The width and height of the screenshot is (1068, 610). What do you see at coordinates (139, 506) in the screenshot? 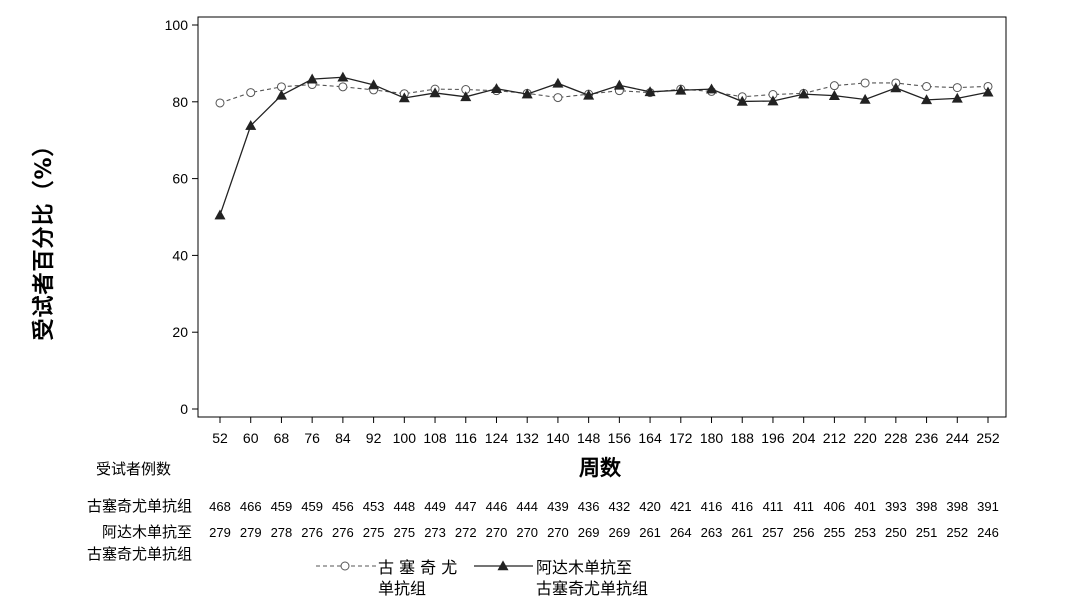
I see `counts-row-label-1-line-1: 古塞奇尤单抗组` at bounding box center [139, 506].